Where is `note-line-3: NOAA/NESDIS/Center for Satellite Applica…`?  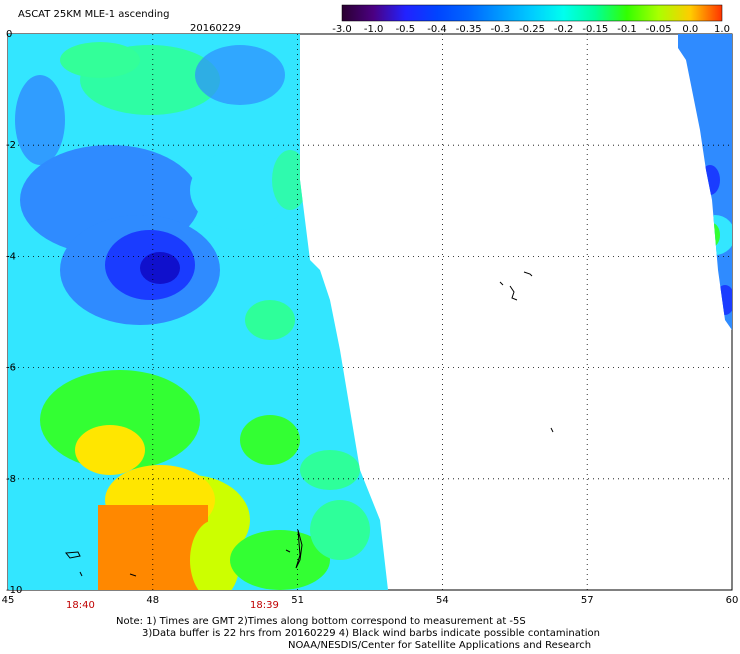
note-line-3: NOAA/NESDIS/Center for Satellite Applica… is located at coordinates (440, 645).